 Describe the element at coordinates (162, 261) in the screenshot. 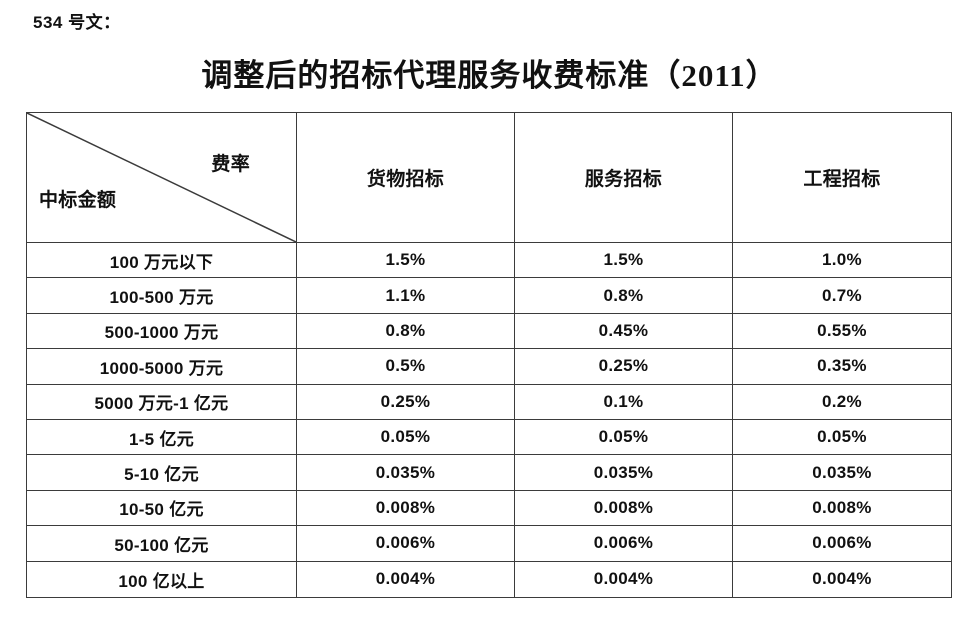

I see `row-label-cell: 100 万元以下` at that location.